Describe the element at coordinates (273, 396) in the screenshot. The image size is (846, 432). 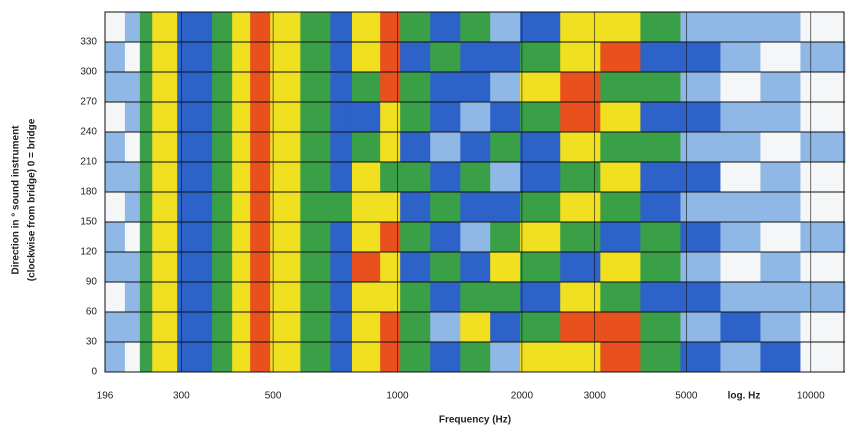
I see `x-tick-label: 500` at that location.